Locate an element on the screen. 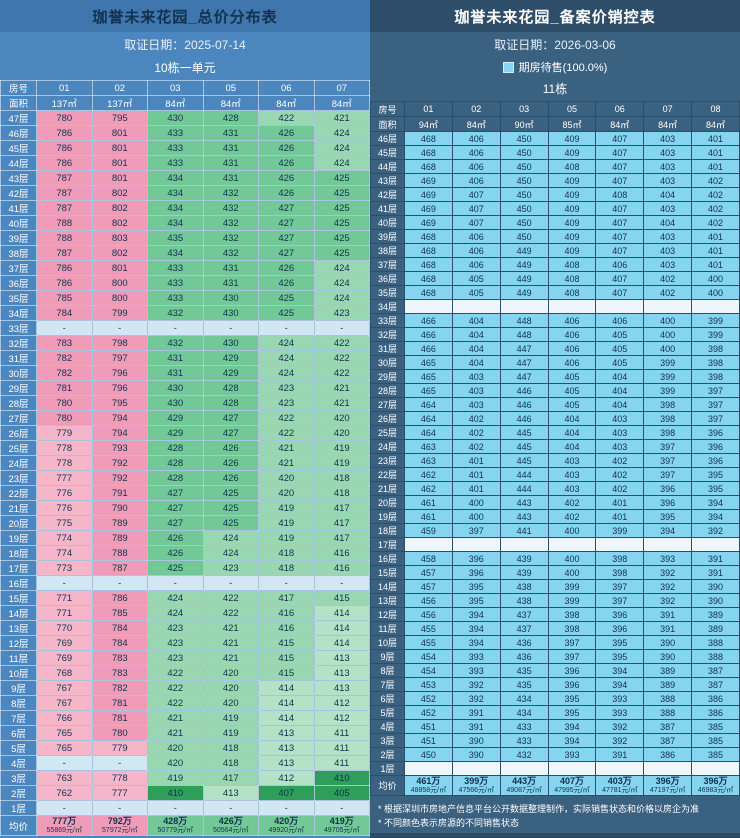  table-row: 3层 451 390 433 394 392 387 385 is located at coordinates (555, 740).